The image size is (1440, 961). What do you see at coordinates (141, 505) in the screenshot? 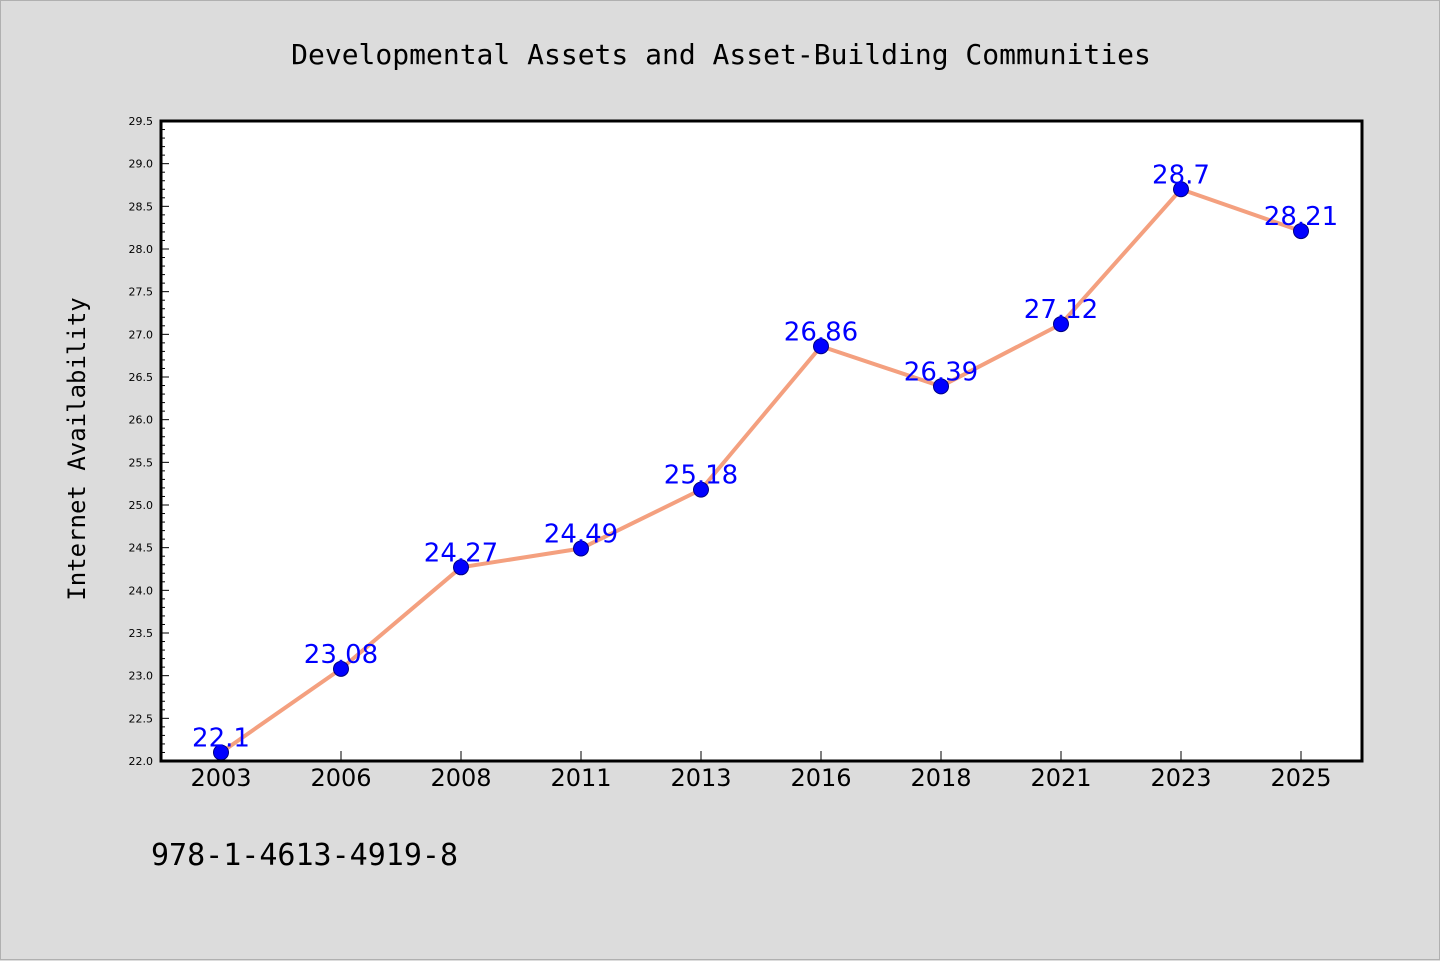
I see `y-tick-label: 25.0` at bounding box center [141, 505].